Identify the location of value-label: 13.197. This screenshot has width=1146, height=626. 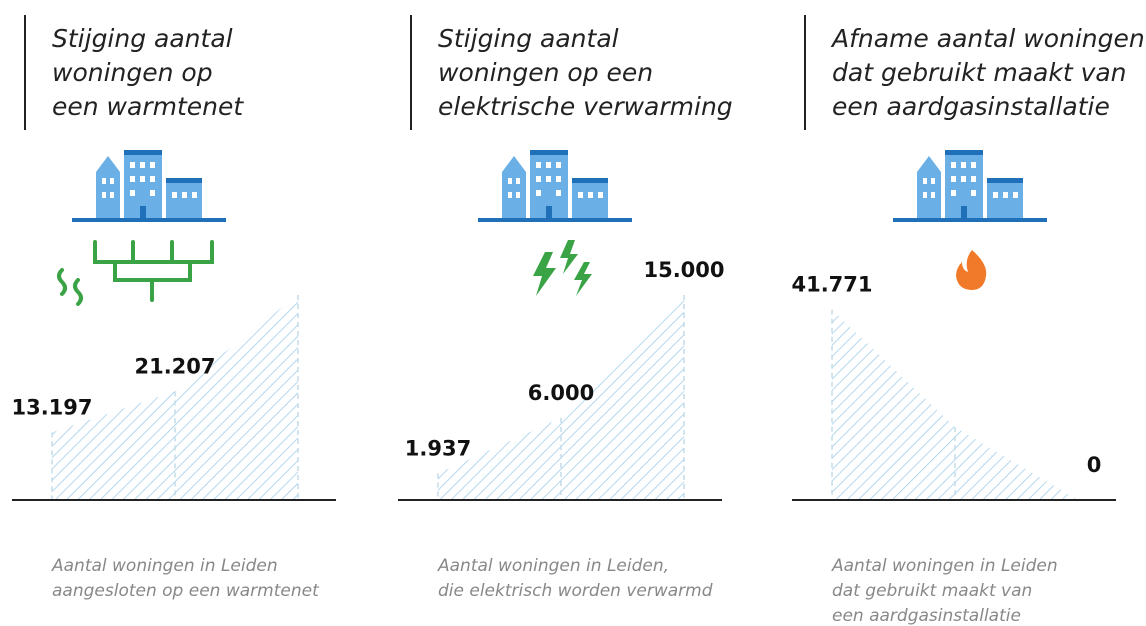
(51, 407).